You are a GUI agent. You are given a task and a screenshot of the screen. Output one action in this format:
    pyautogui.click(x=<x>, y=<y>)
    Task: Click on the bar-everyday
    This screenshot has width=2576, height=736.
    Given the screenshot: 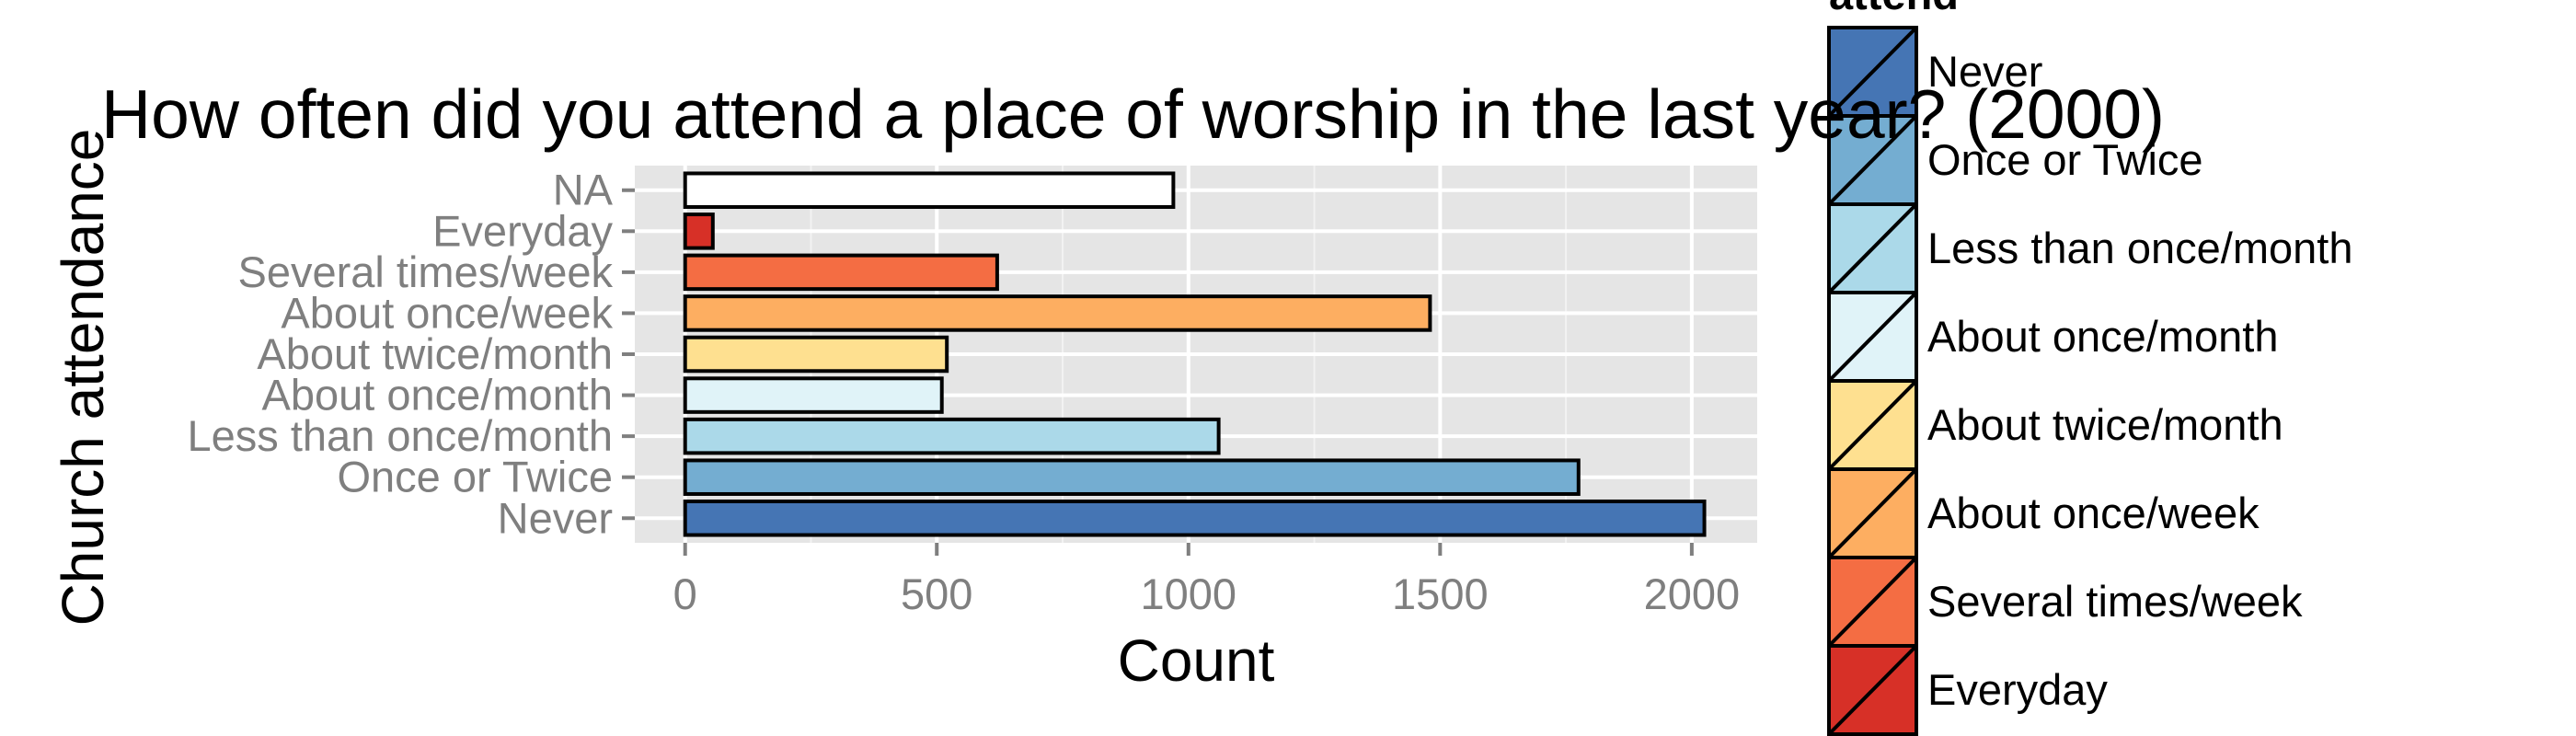 What is the action you would take?
    pyautogui.click(x=699, y=231)
    